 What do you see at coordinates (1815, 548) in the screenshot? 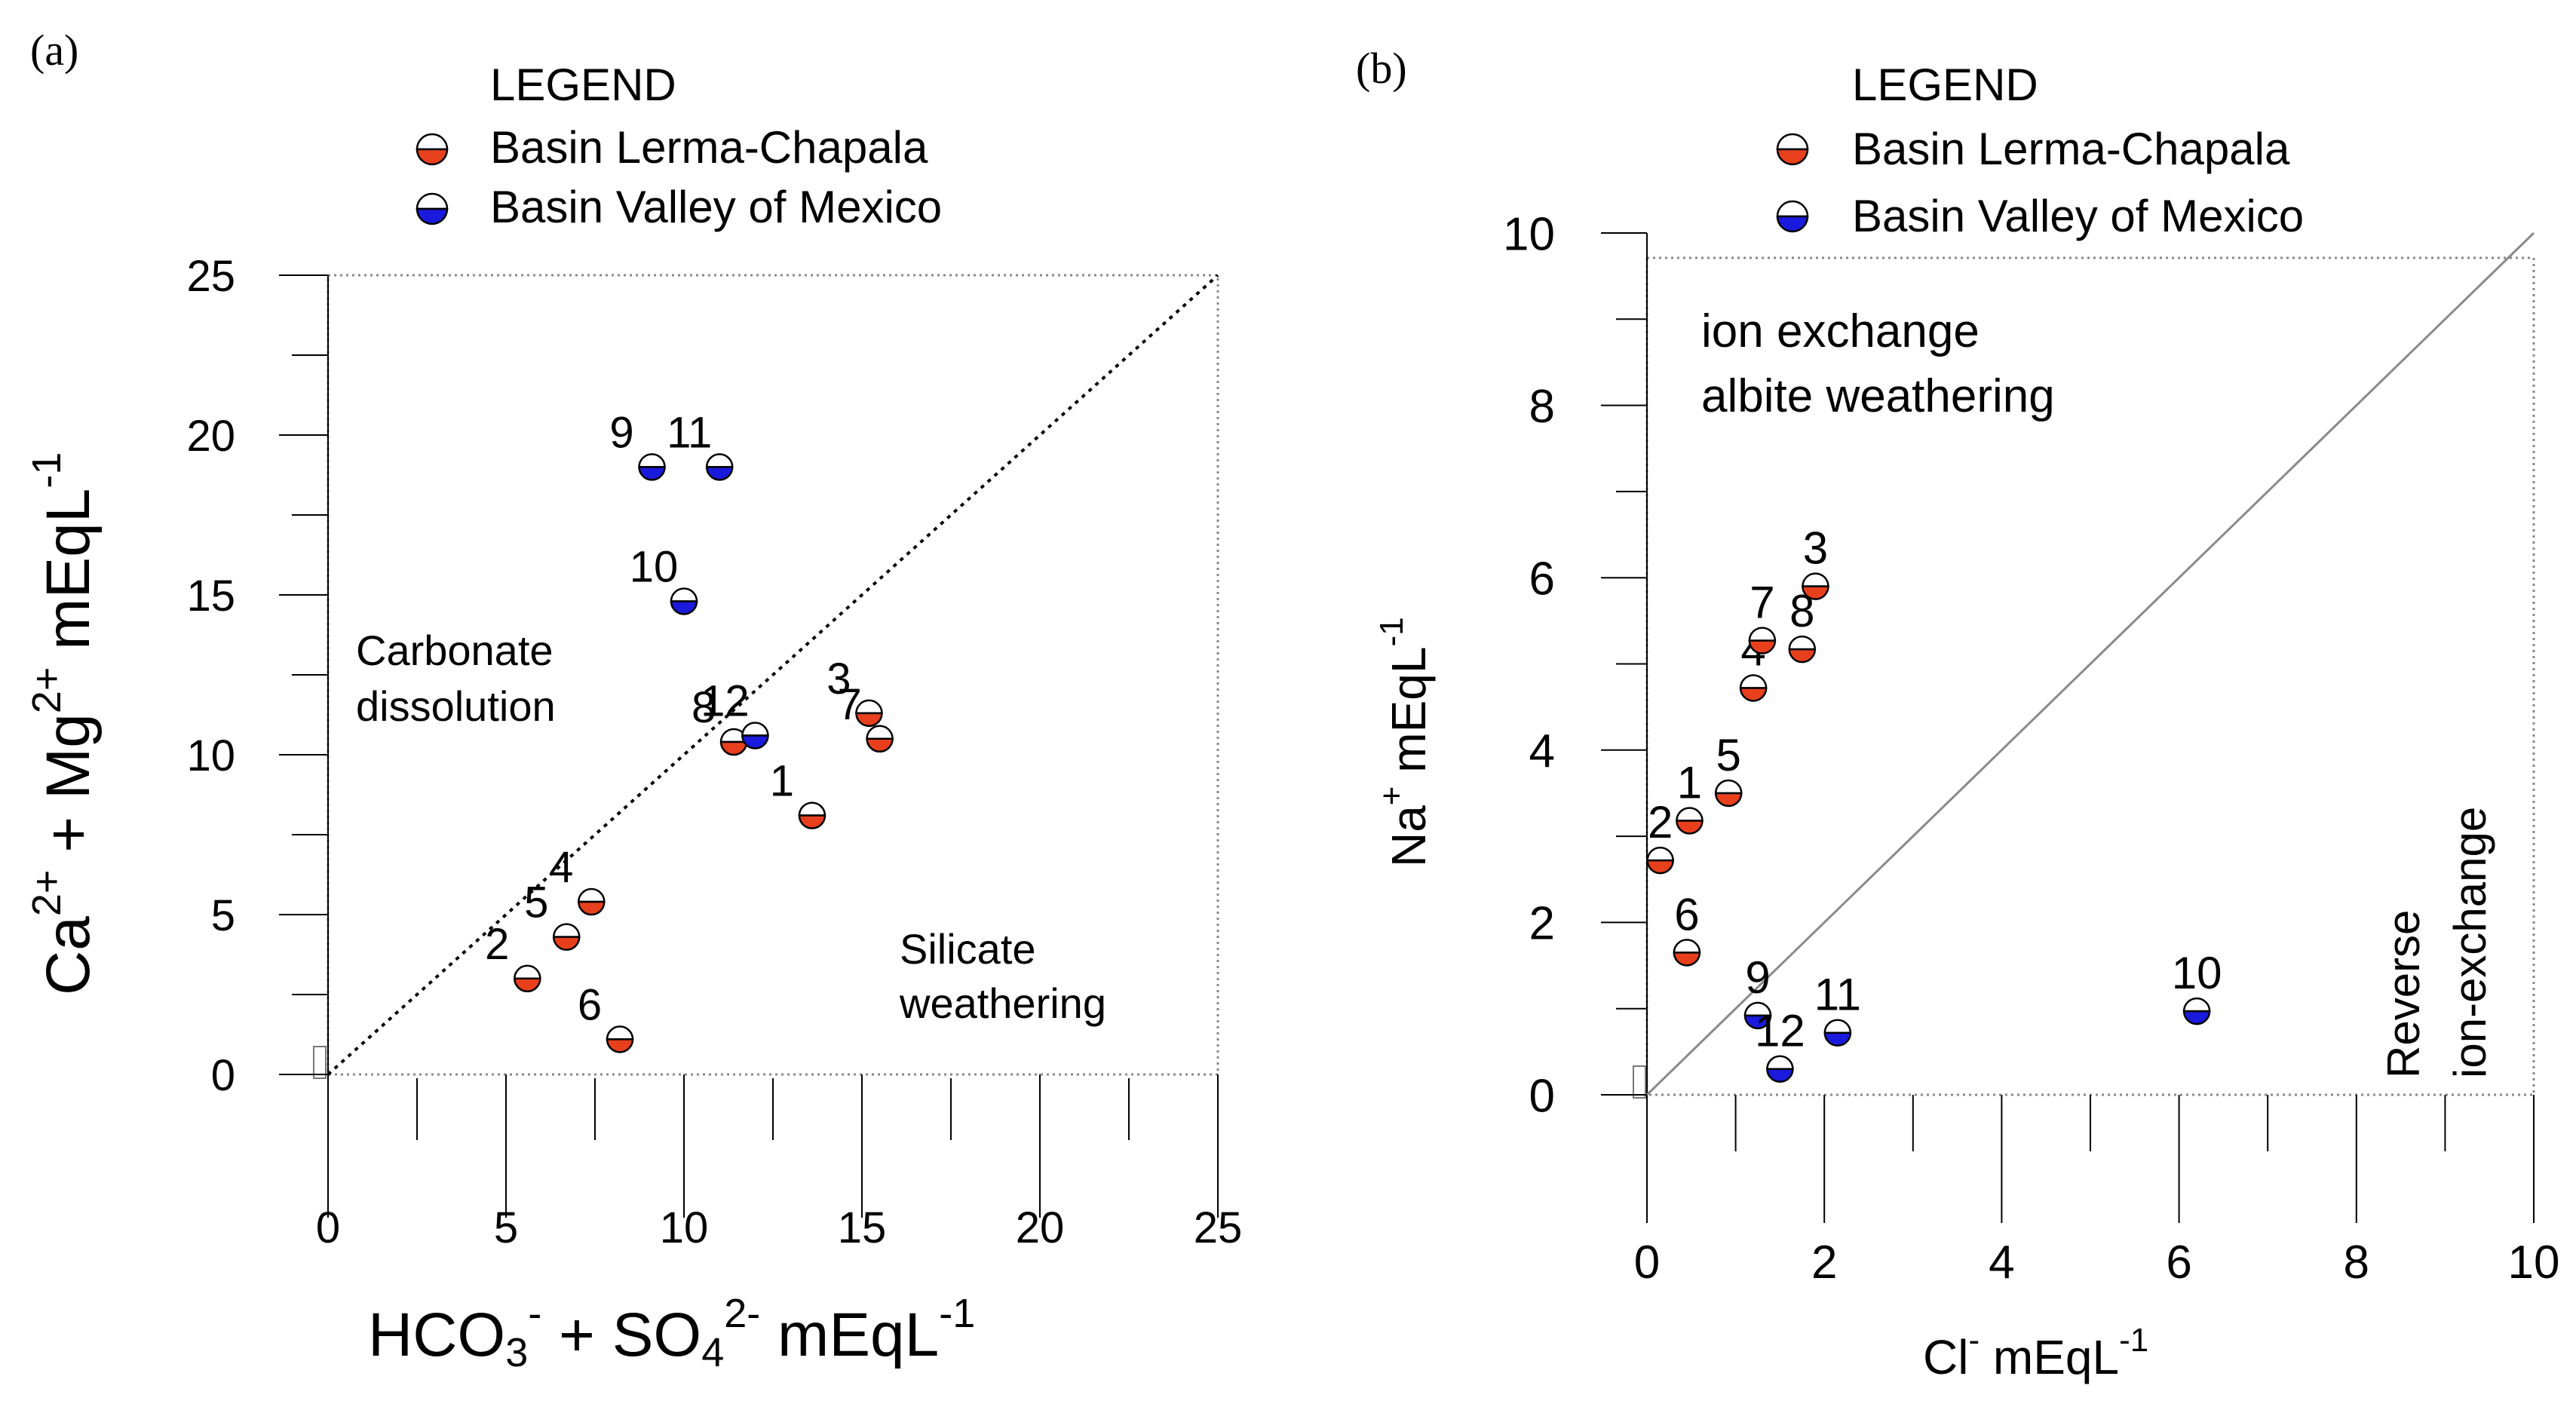
I see `point-label-b-3: 3` at bounding box center [1815, 548].